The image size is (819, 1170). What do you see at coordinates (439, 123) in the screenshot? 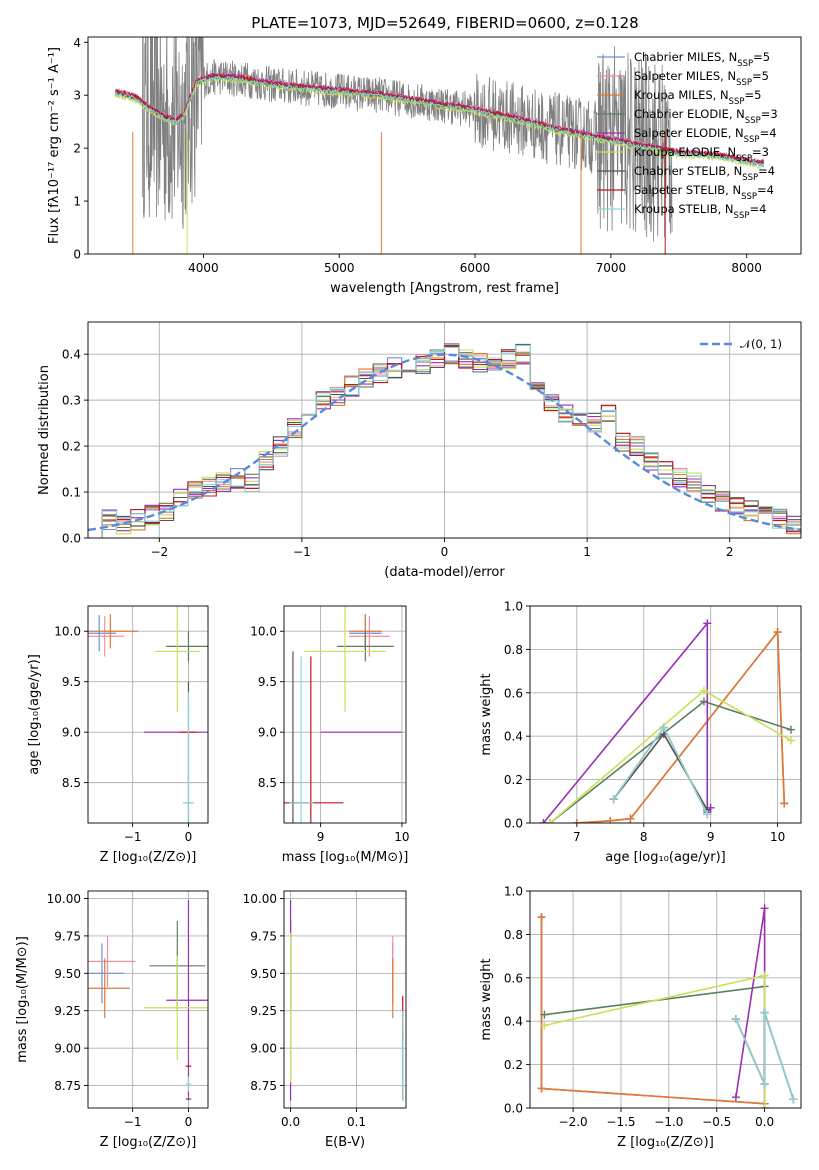
I see `model-spectrum-line` at bounding box center [439, 123].